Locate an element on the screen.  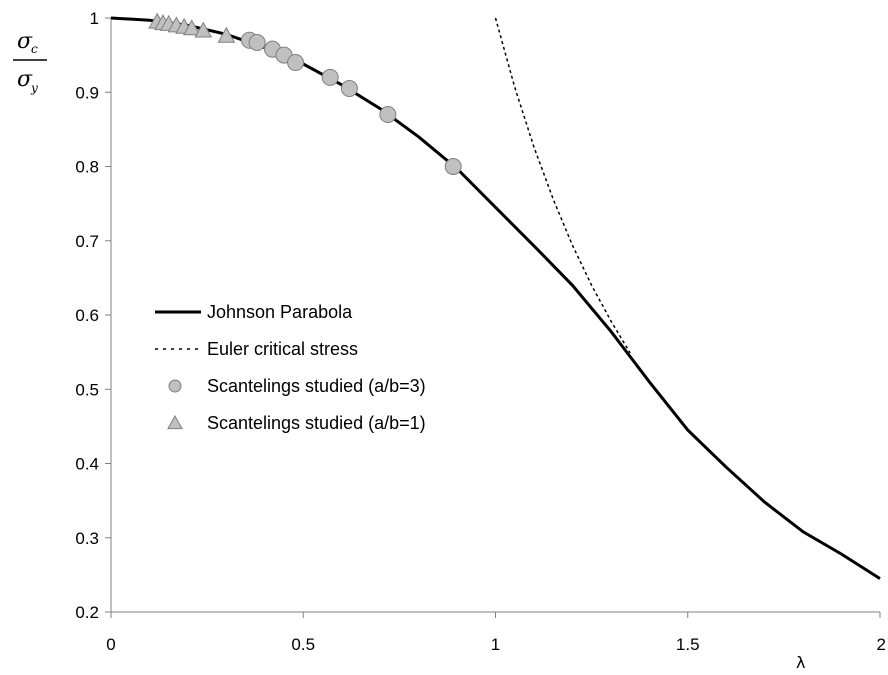
y-axis-label: σ c σ y is located at coordinates (30, 62).